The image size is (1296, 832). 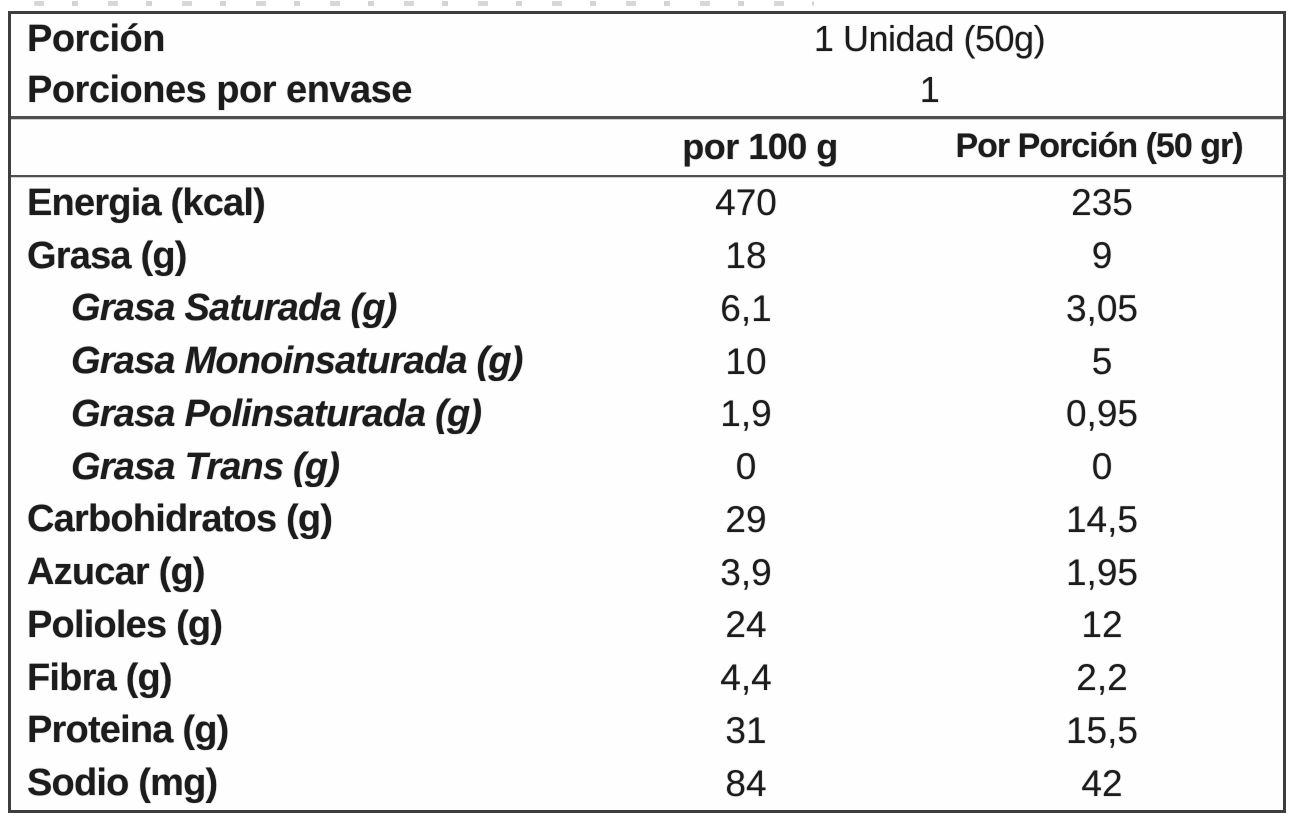 What do you see at coordinates (746, 625) in the screenshot?
I see `value-per-100g: 24` at bounding box center [746, 625].